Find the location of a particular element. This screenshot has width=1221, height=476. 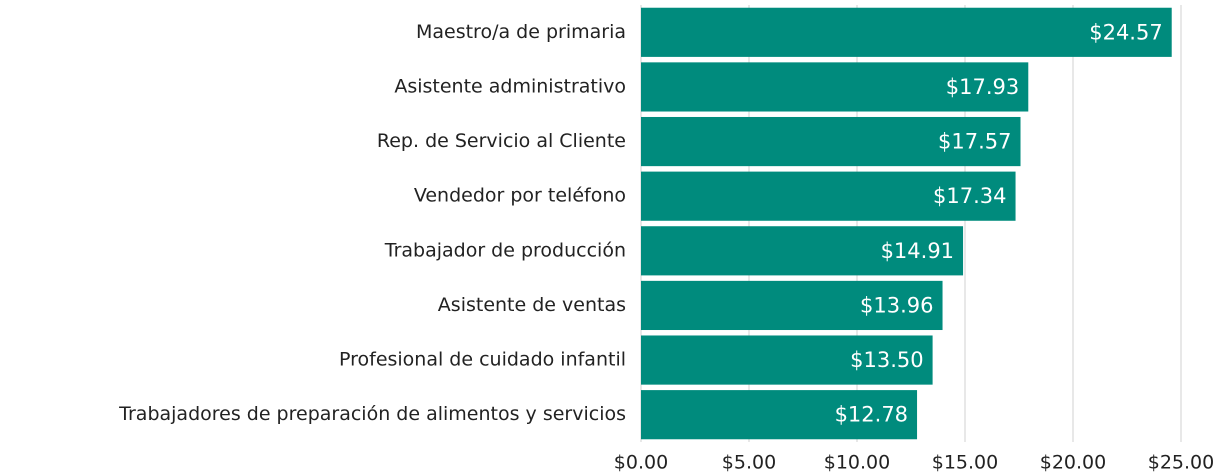

value-label: $24.57 is located at coordinates (1125, 32).